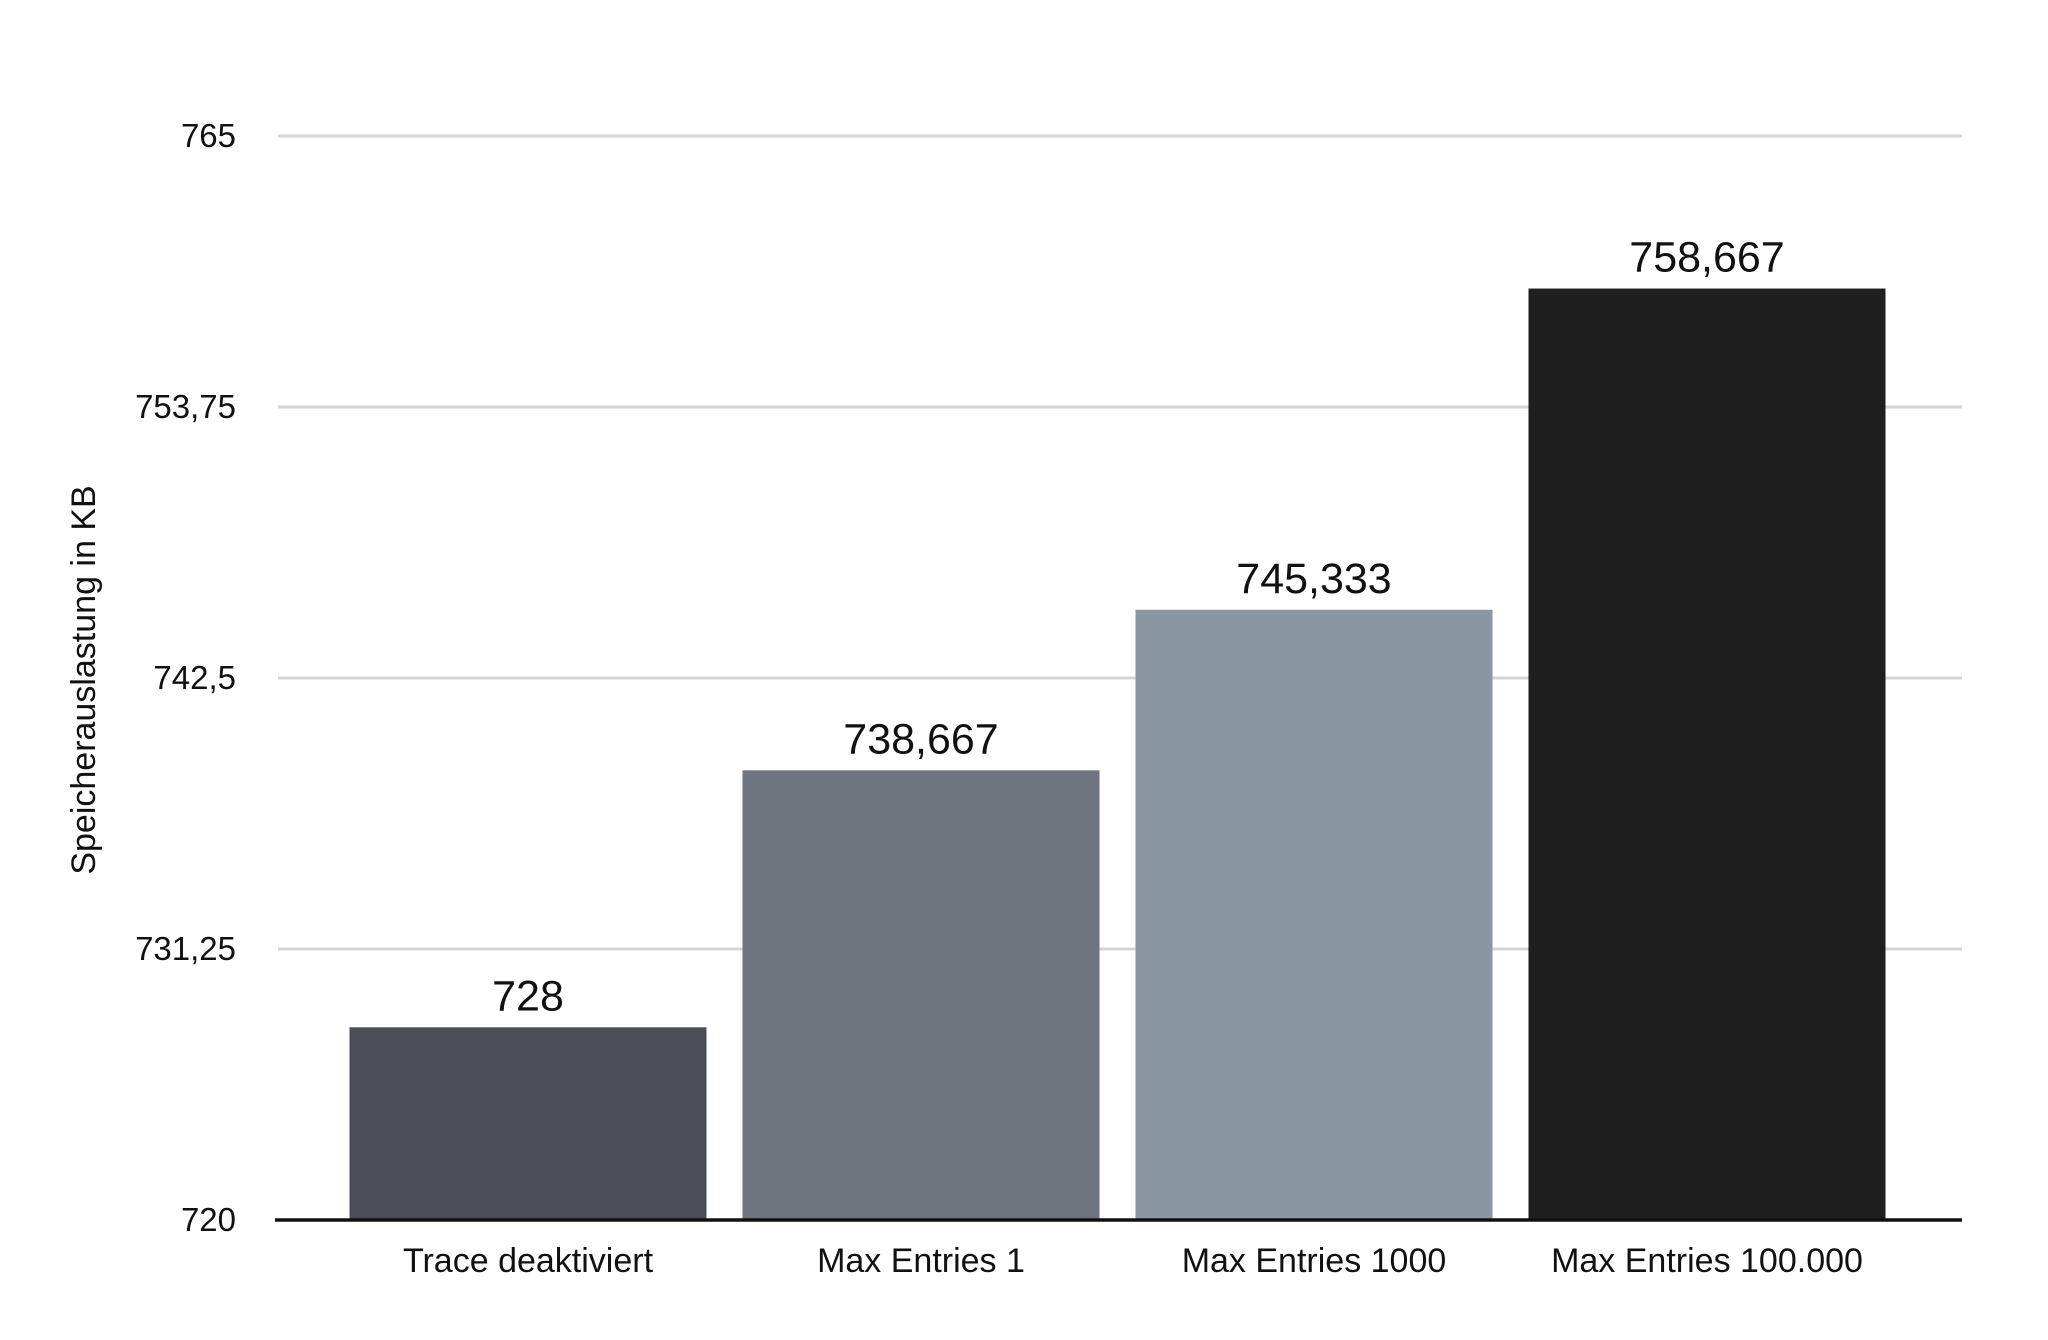 Image resolution: width=2048 pixels, height=1340 pixels. What do you see at coordinates (921, 1261) in the screenshot?
I see `x-category-label: Max Entries 1` at bounding box center [921, 1261].